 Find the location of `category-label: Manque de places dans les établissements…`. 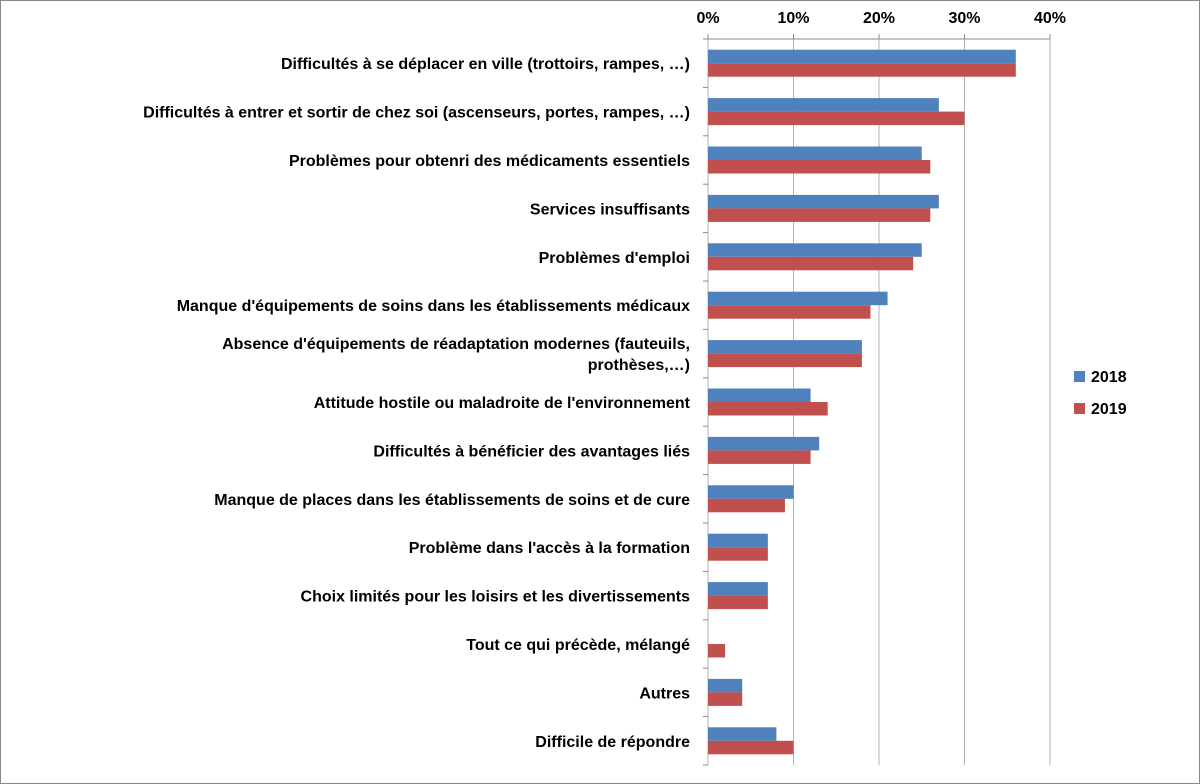

category-label: Manque de places dans les établissements… is located at coordinates (452, 500).